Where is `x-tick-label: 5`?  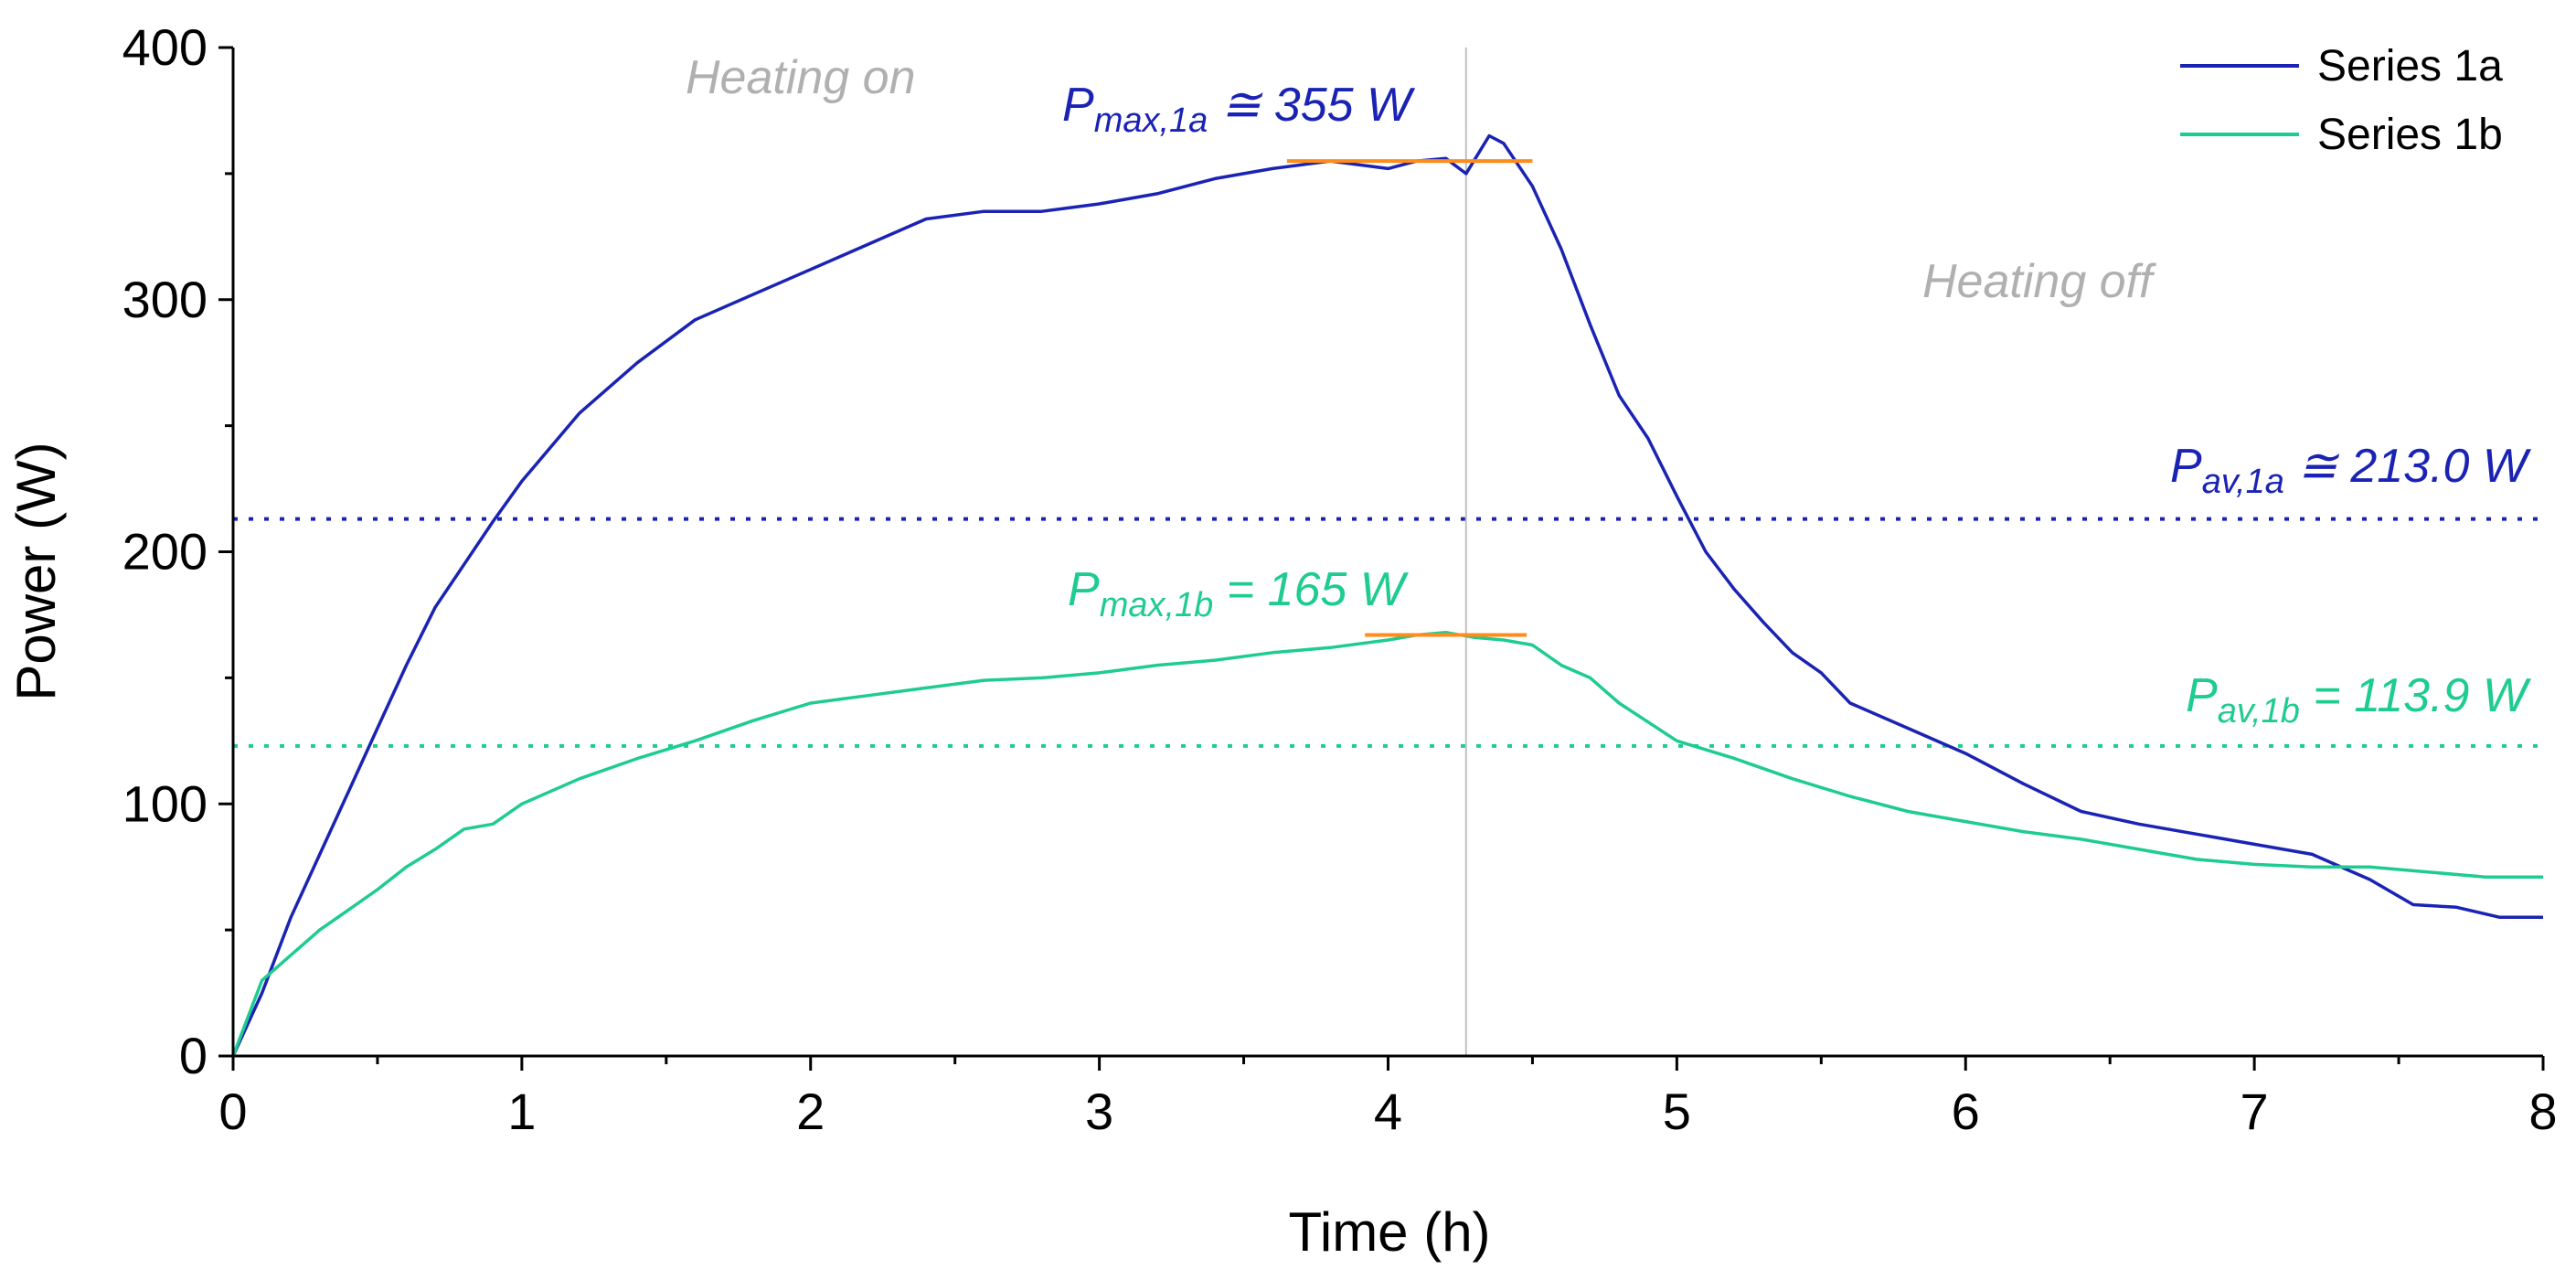 x-tick-label: 5 is located at coordinates (1677, 1111).